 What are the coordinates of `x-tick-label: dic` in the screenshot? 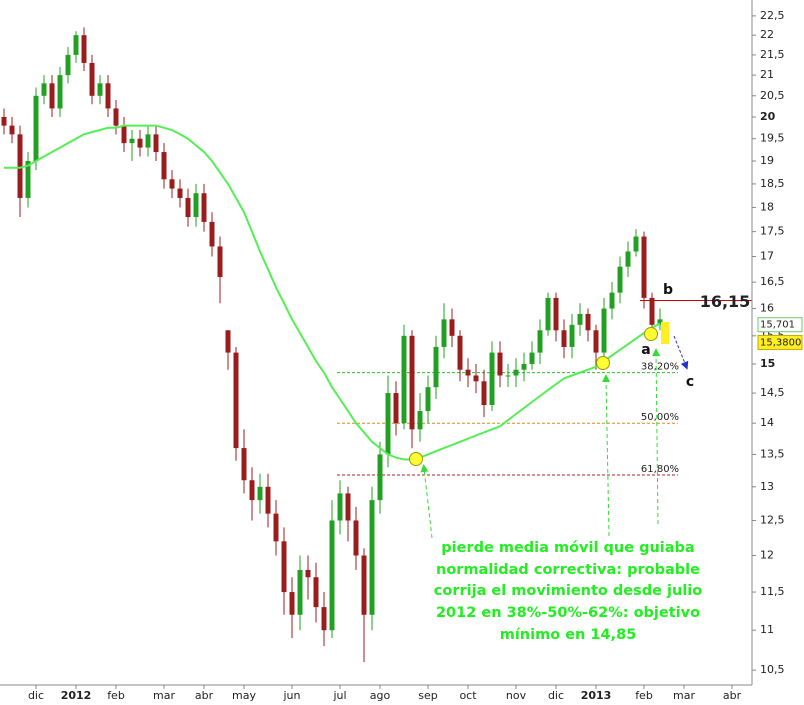 It's located at (36, 695).